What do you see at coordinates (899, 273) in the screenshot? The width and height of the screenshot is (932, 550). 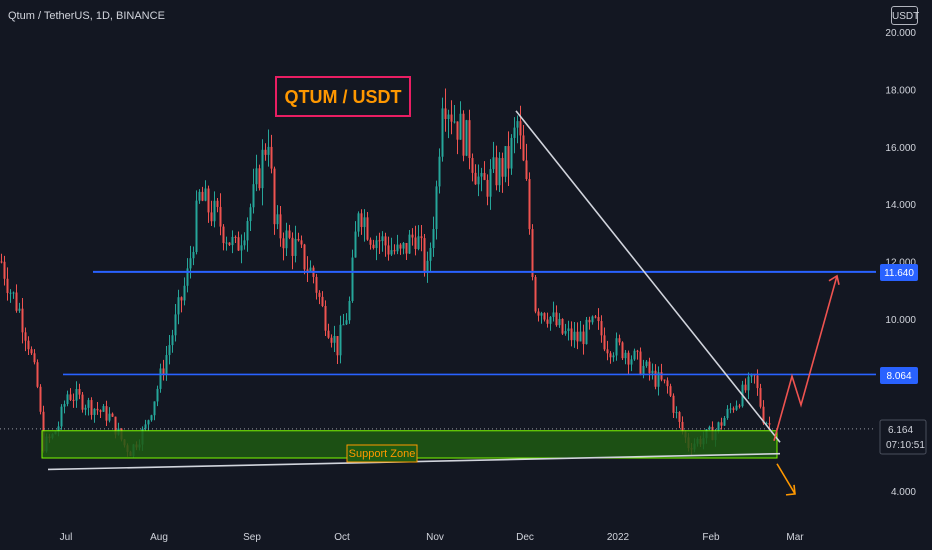 I see `level-high-price: 11.640` at bounding box center [899, 273].